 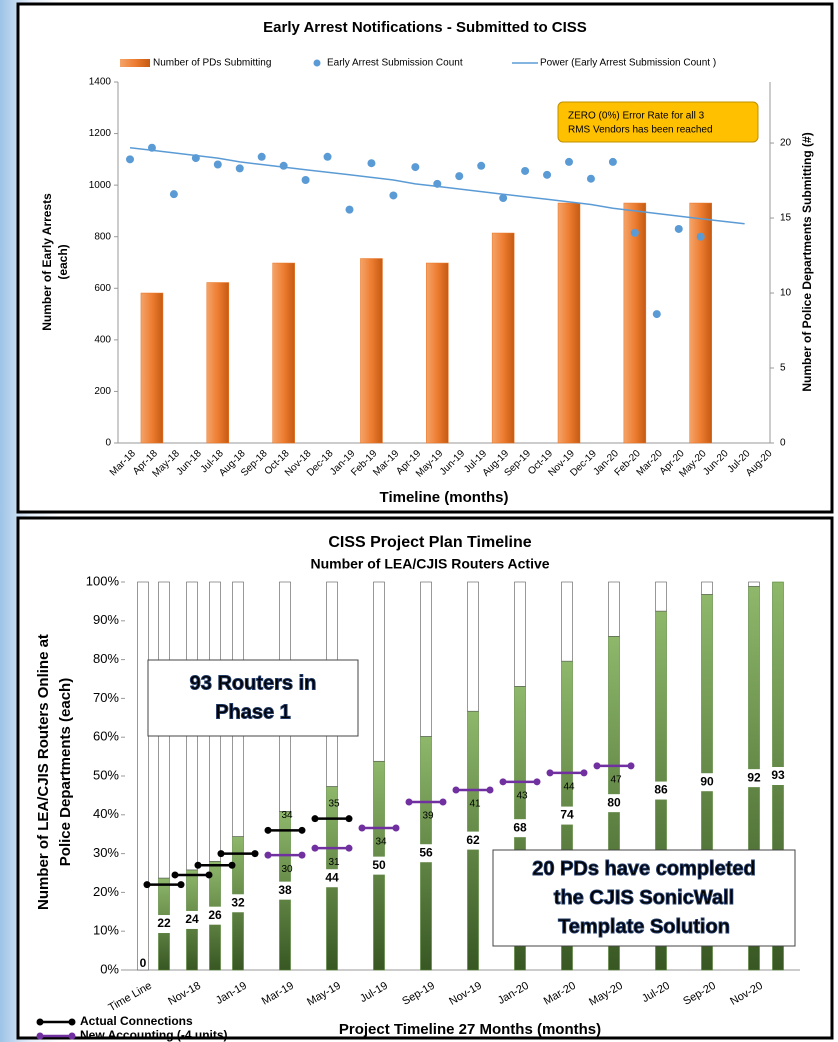 I want to click on data-label: 30, so click(x=287, y=869).